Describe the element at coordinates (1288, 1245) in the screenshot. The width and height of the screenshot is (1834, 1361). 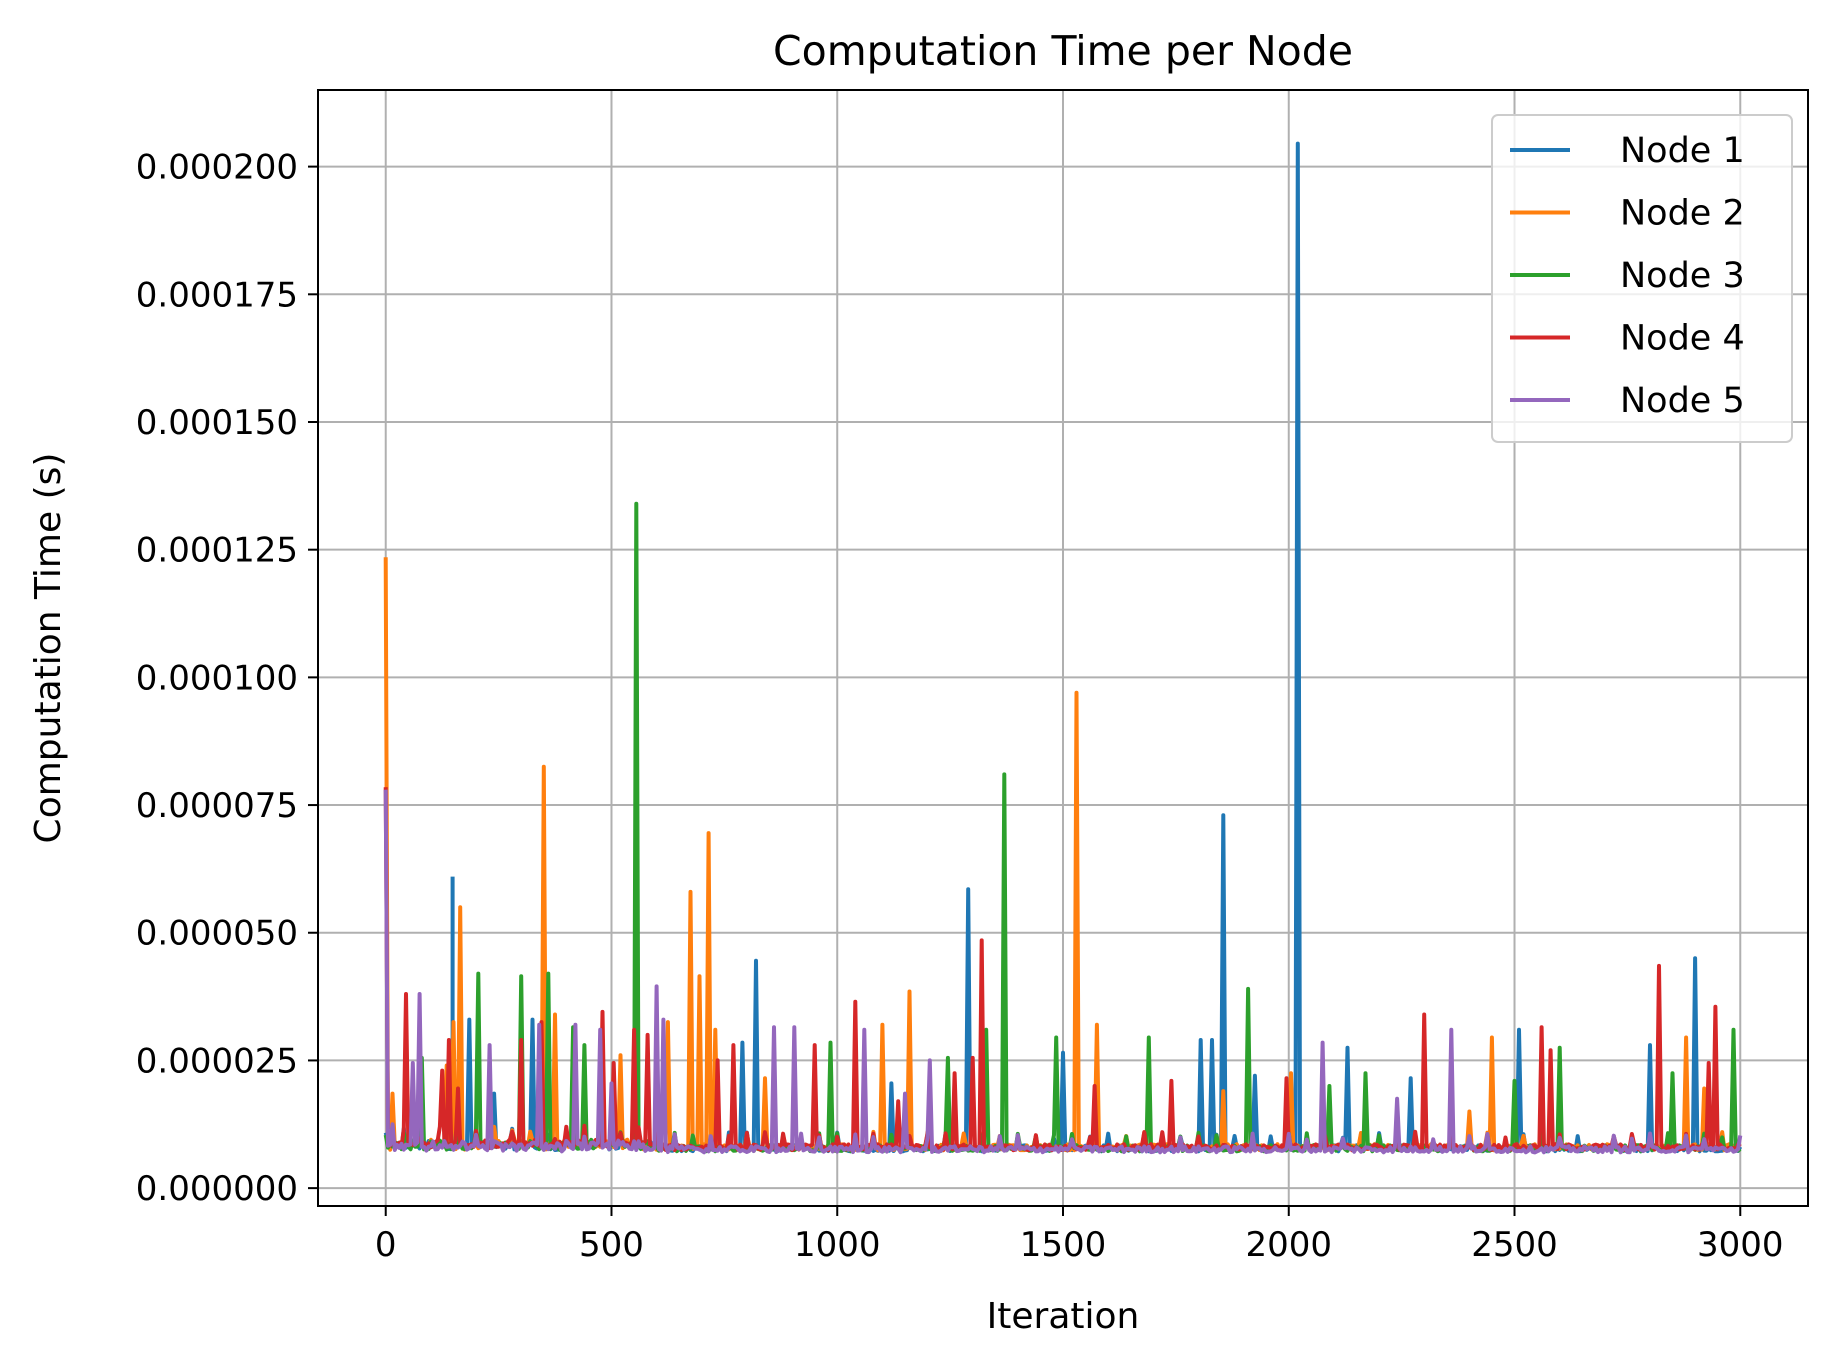
I see `x-tick-label: 2000` at that location.